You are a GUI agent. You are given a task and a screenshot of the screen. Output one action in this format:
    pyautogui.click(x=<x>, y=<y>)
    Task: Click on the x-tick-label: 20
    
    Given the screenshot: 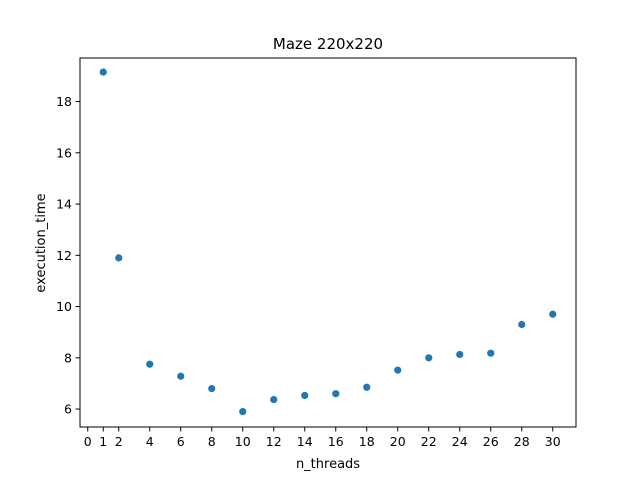 What is the action you would take?
    pyautogui.click(x=398, y=441)
    